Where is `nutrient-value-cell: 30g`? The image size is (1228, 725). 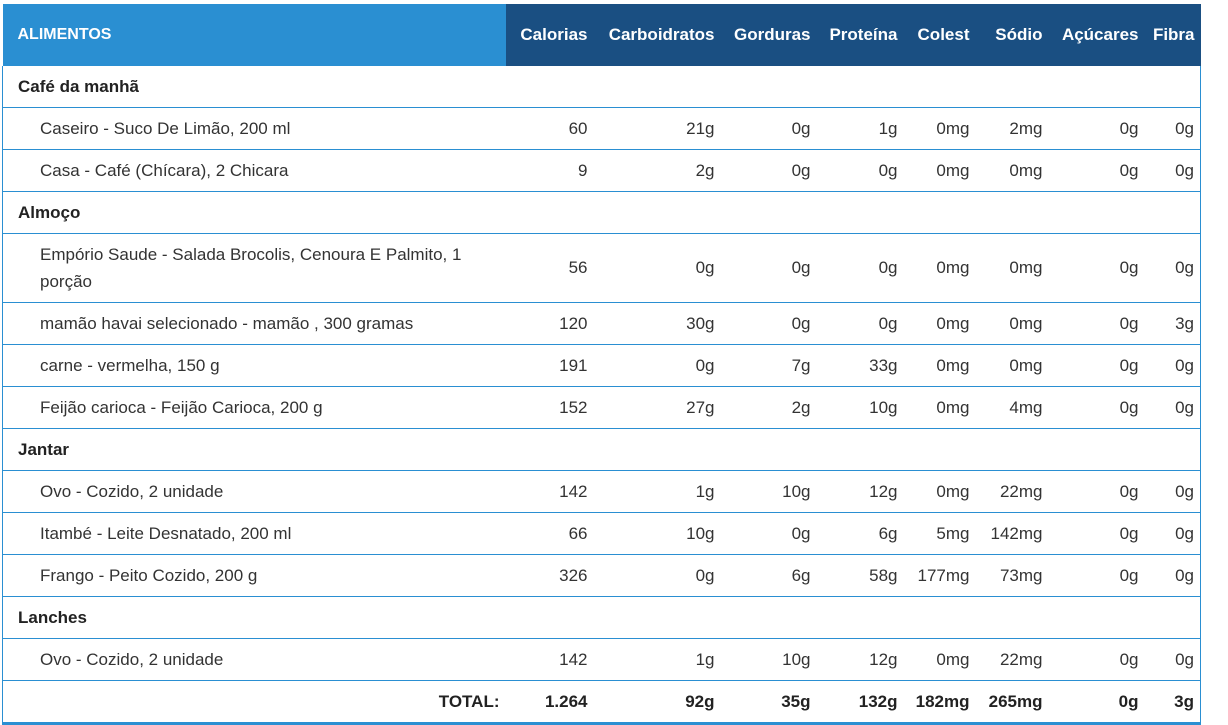
nutrient-value-cell: 30g is located at coordinates (657, 323).